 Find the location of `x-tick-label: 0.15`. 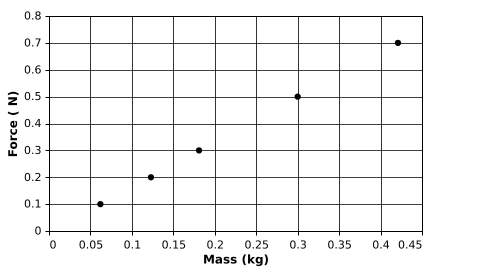

x-tick-label: 0.15 is located at coordinates (174, 245).